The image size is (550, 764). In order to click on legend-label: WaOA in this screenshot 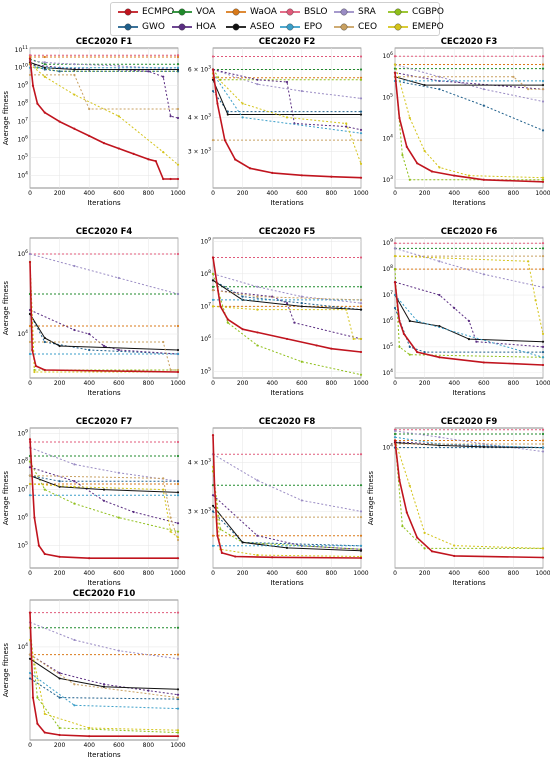, I will do `click(263, 12)`.